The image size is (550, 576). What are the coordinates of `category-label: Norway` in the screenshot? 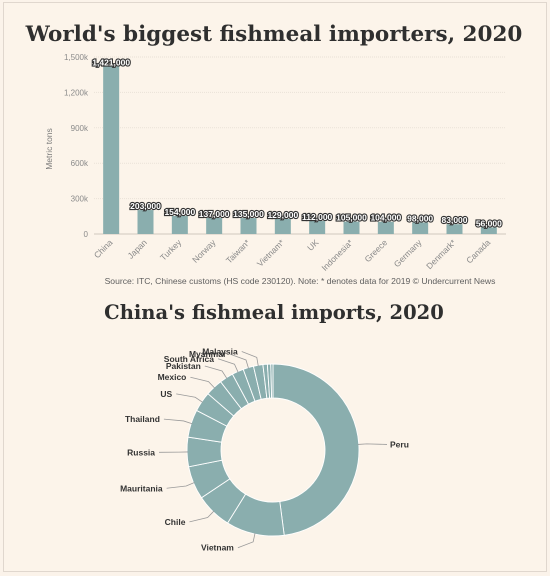 It's located at (204, 251).